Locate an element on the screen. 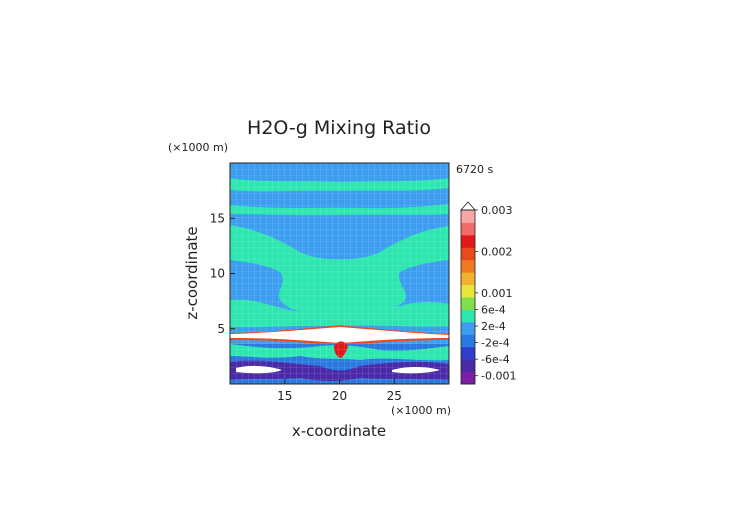  colorbar-label: 0.001 is located at coordinates (497, 293).